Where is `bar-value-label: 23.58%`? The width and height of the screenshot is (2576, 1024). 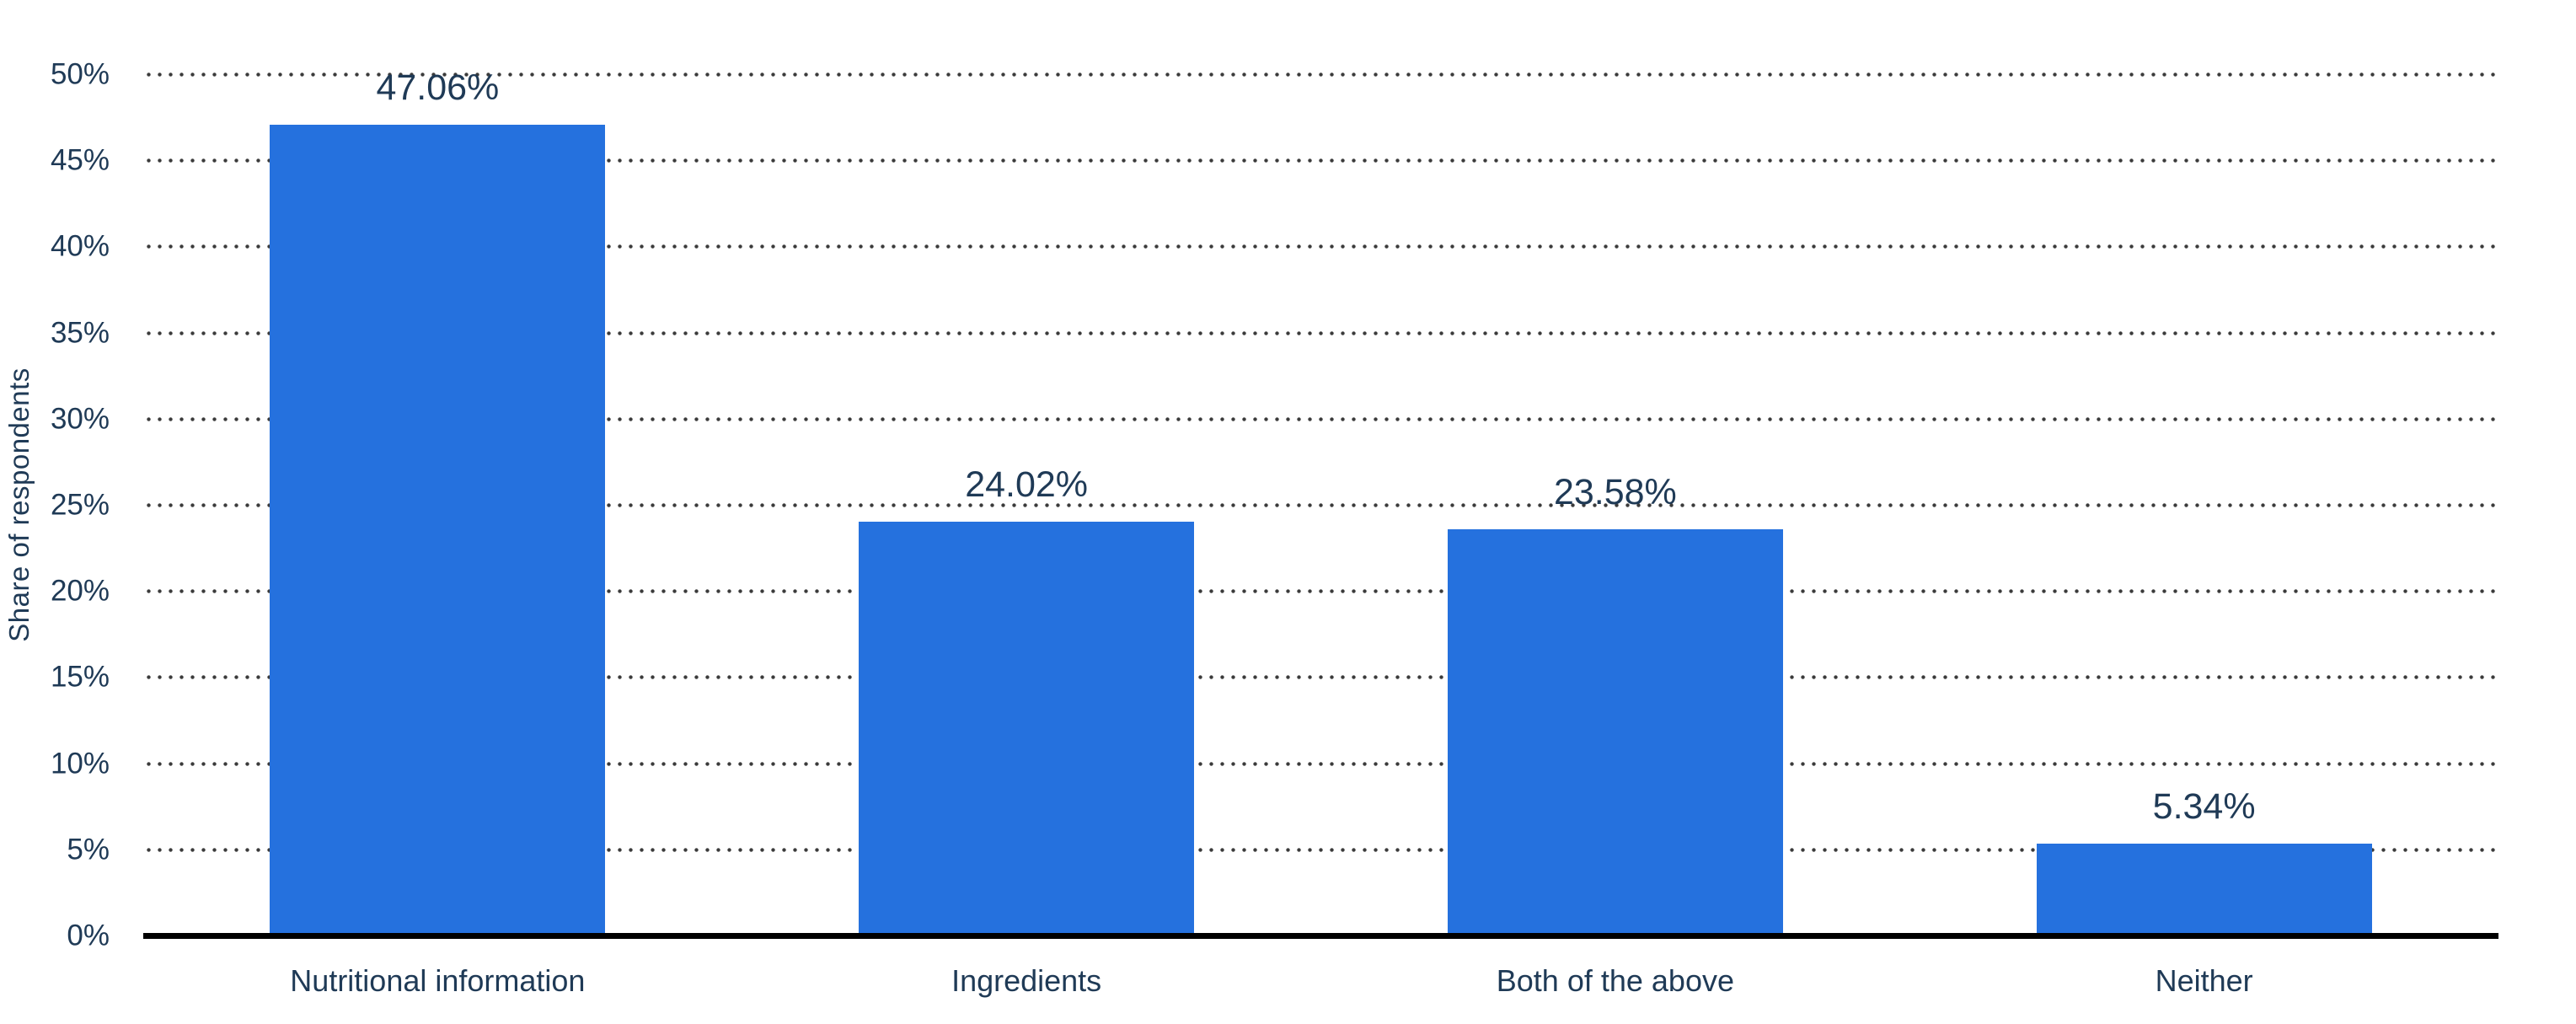
bar-value-label: 23.58% is located at coordinates (1615, 492).